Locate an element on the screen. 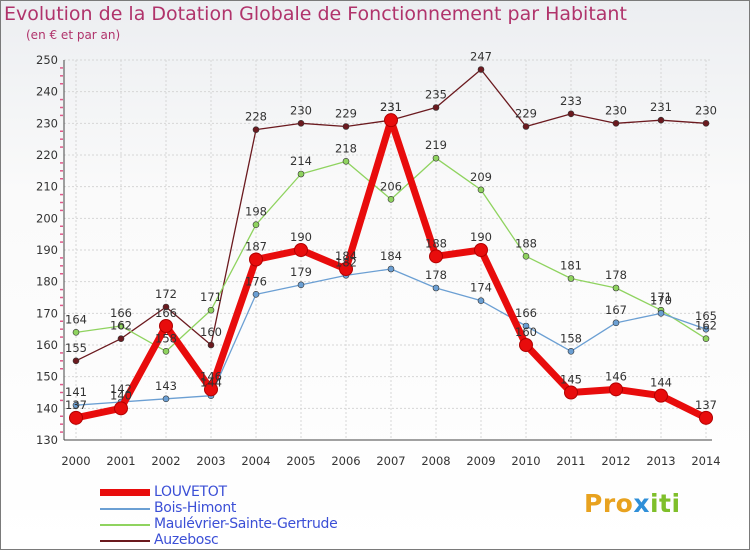  data-label-bois-himont: 176 is located at coordinates (256, 281).